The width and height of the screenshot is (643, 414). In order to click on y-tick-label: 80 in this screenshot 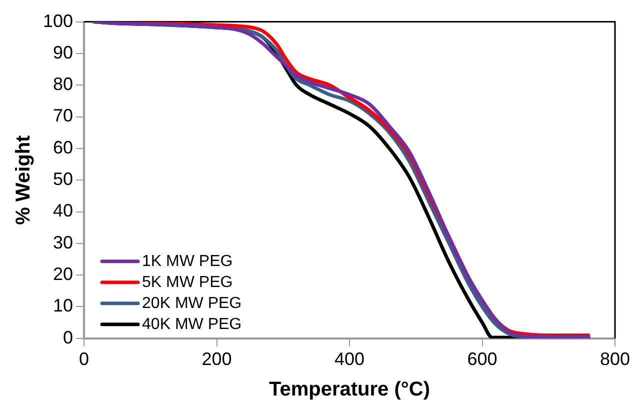, I will do `click(63, 84)`.